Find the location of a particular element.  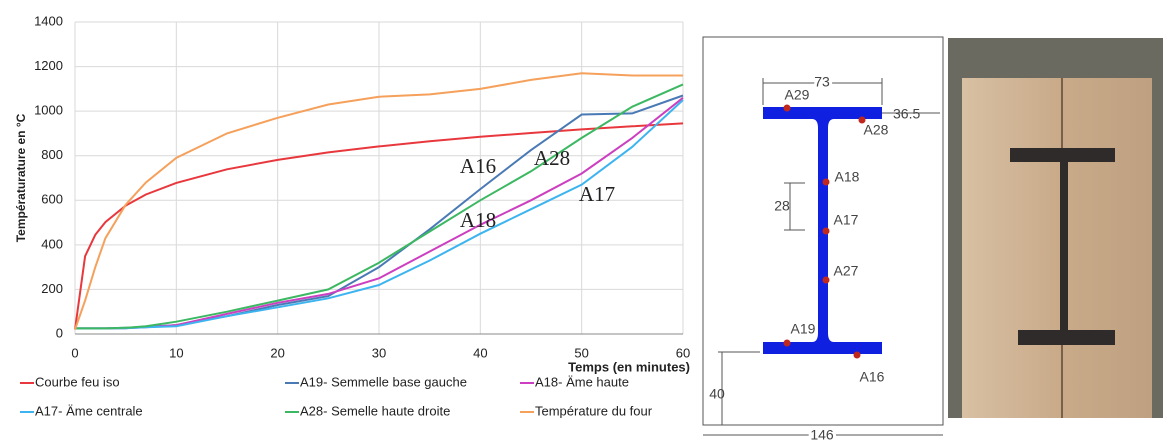

y-tick-label: 0 is located at coordinates (59, 332).